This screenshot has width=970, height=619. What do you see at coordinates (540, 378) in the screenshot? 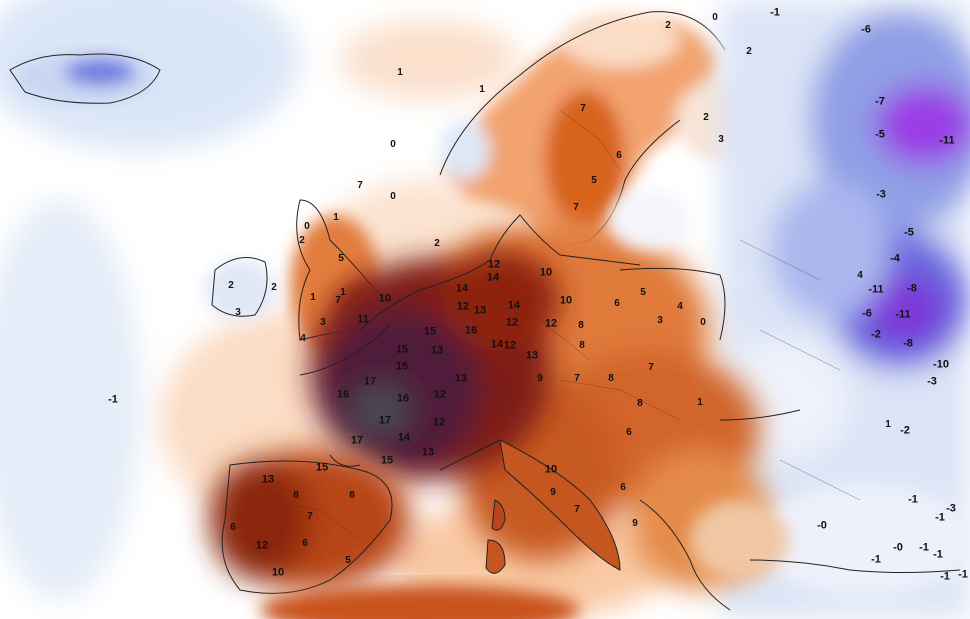
I see `anomaly-value-label: 9` at bounding box center [540, 378].